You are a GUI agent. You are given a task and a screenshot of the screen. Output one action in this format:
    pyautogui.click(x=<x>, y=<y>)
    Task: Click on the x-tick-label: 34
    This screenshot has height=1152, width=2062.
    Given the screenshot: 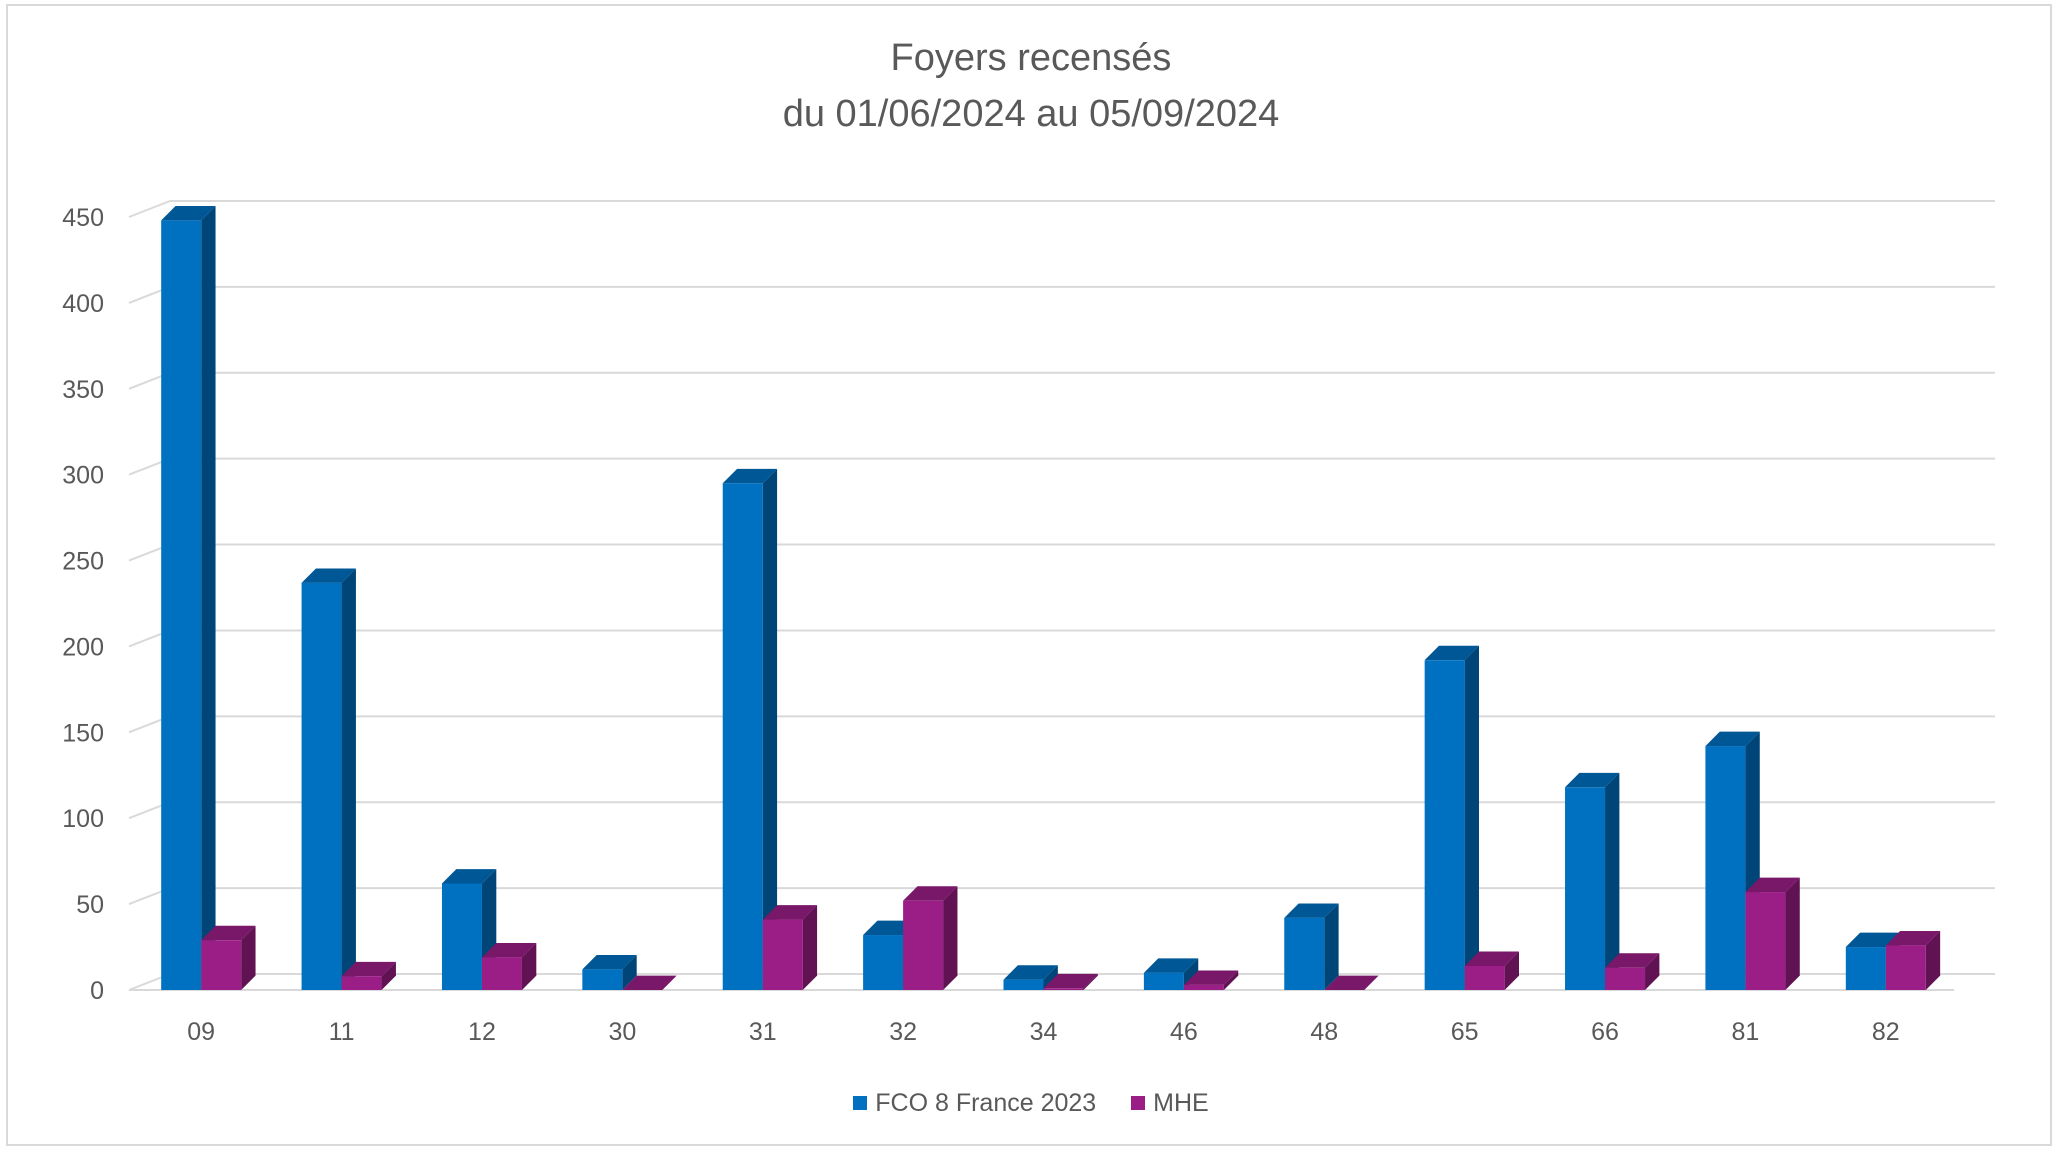 What is the action you would take?
    pyautogui.click(x=1044, y=1032)
    